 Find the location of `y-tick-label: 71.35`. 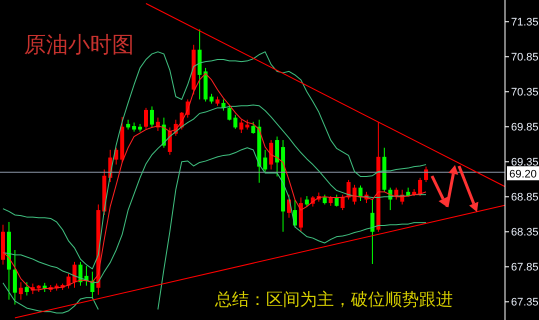

y-tick-label: 71.35 is located at coordinates (525, 22).